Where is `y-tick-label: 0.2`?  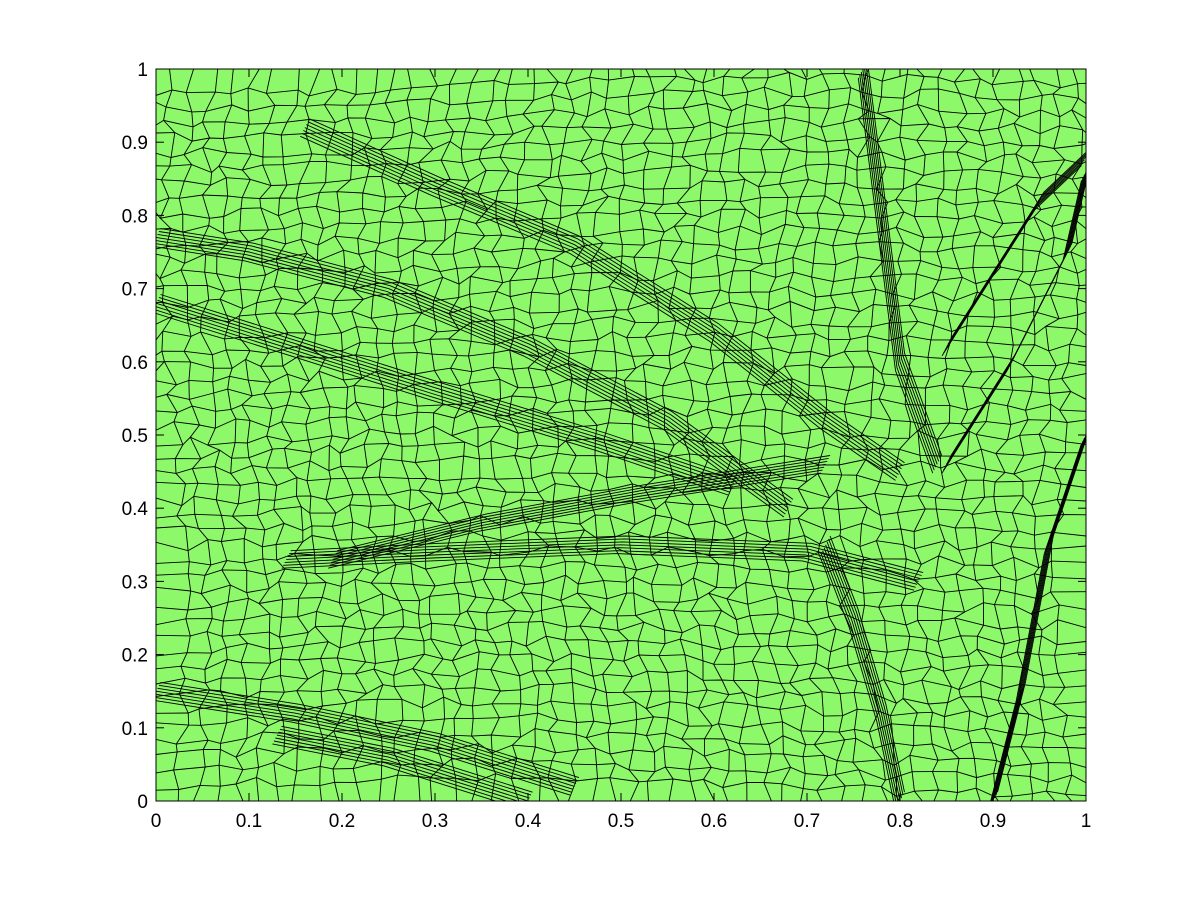 y-tick-label: 0.2 is located at coordinates (135, 656).